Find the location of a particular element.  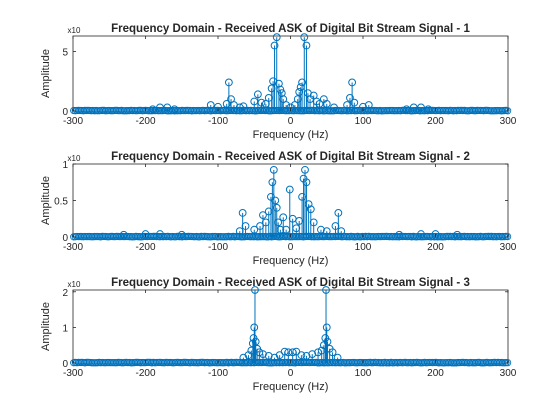

axes-box is located at coordinates (290, 326).